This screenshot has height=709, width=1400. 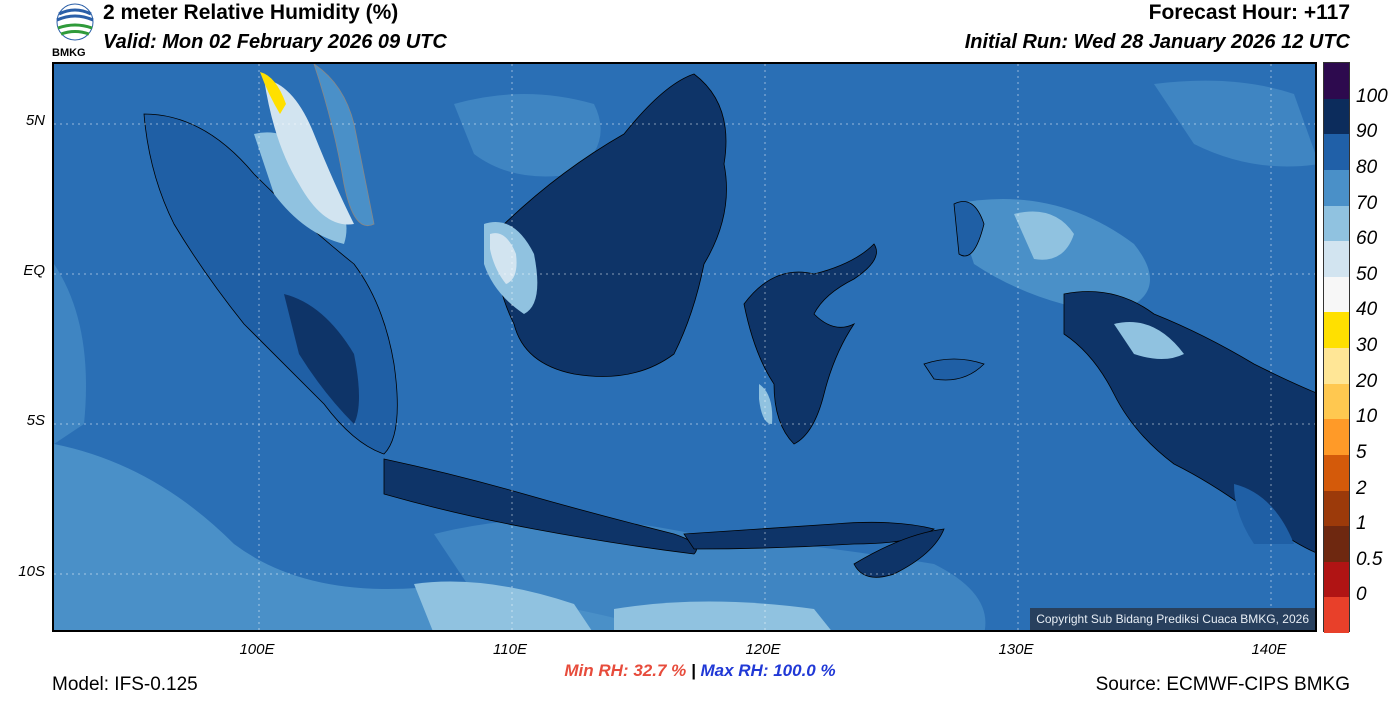 What do you see at coordinates (954, 369) in the screenshot?
I see `seram` at bounding box center [954, 369].